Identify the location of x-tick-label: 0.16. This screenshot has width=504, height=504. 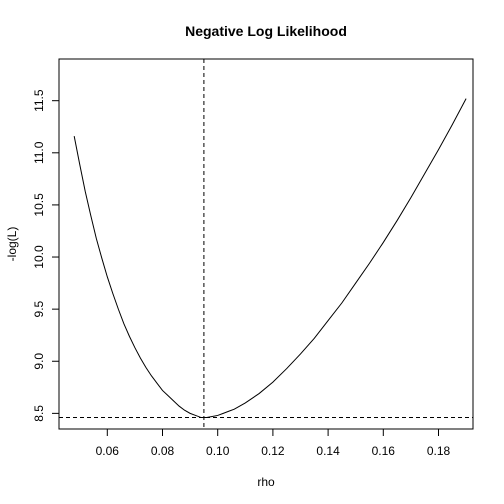
(384, 451).